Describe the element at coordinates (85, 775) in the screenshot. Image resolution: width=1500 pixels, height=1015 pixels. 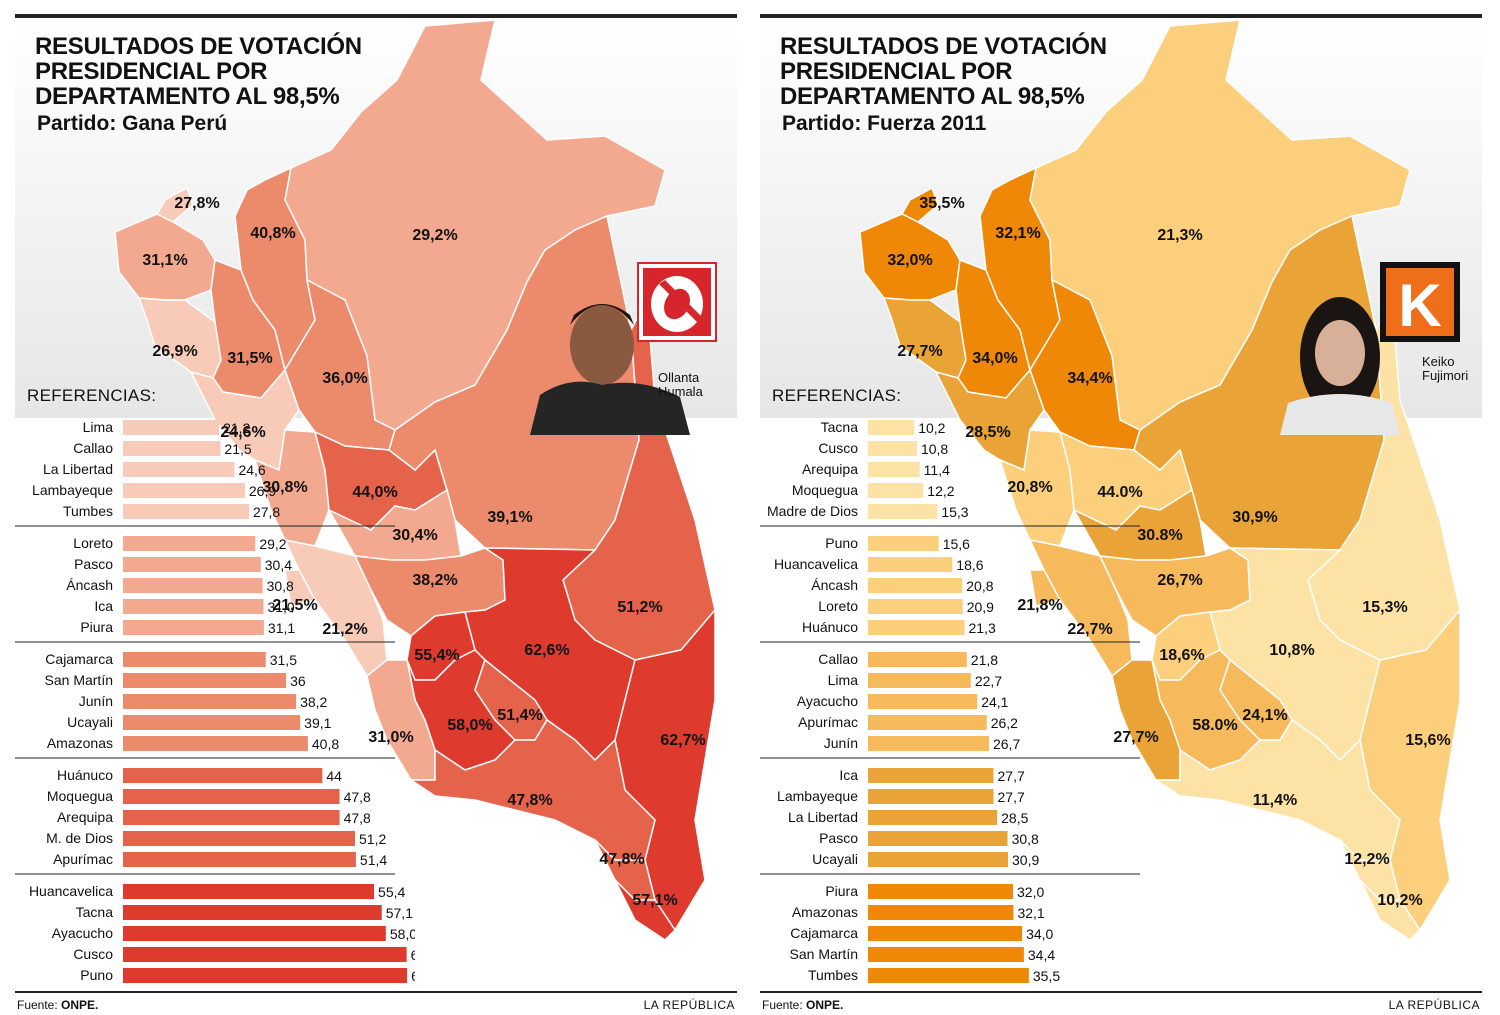
I see `bar-category-huanuco: Huánuco` at that location.